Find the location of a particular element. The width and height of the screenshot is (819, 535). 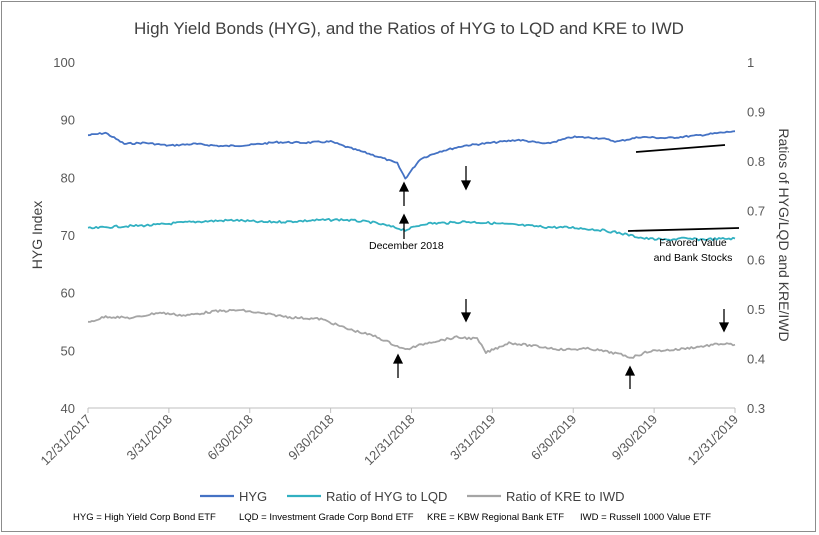

arrow-down-dec-kre is located at coordinates (724, 321).